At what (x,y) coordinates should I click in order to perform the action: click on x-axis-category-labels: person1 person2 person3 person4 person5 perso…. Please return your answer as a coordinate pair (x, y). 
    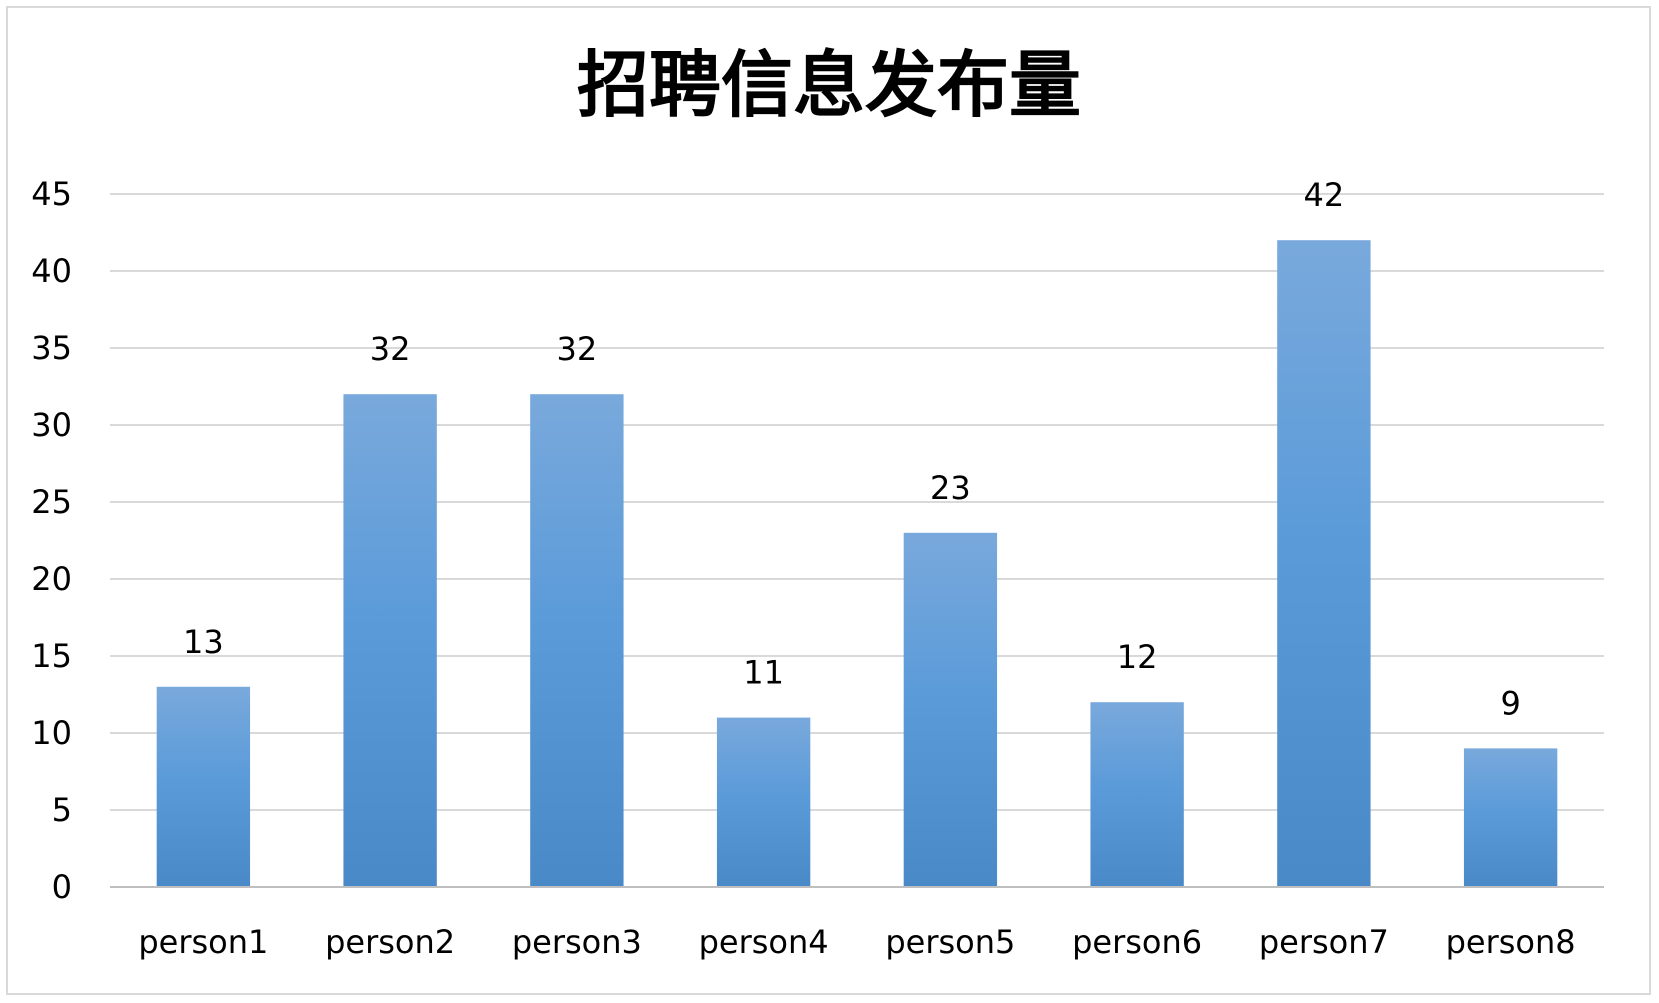
    Looking at the image, I should click on (856, 942).